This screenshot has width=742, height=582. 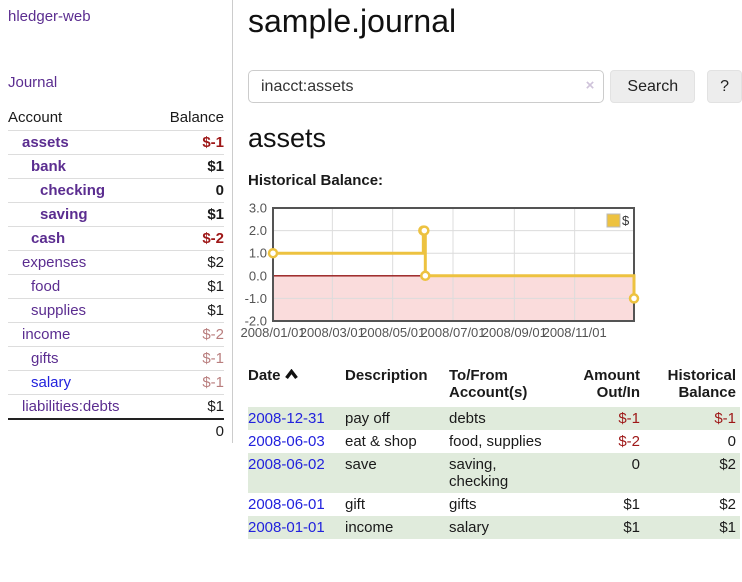 I want to click on account-heading: assets, so click(x=287, y=138).